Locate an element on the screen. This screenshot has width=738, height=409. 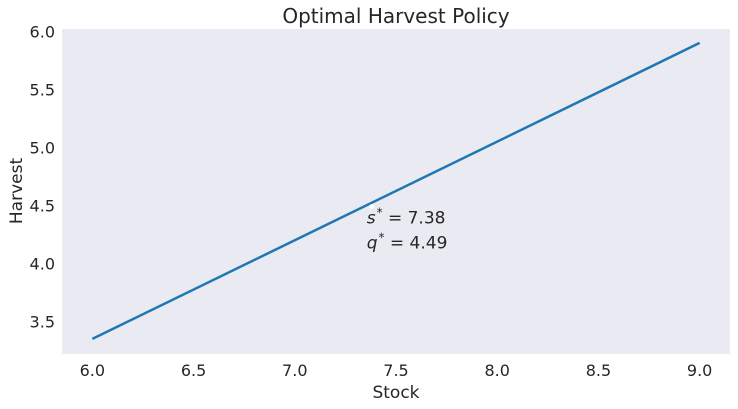
y-axis-label: Harvest is located at coordinates (17, 191).